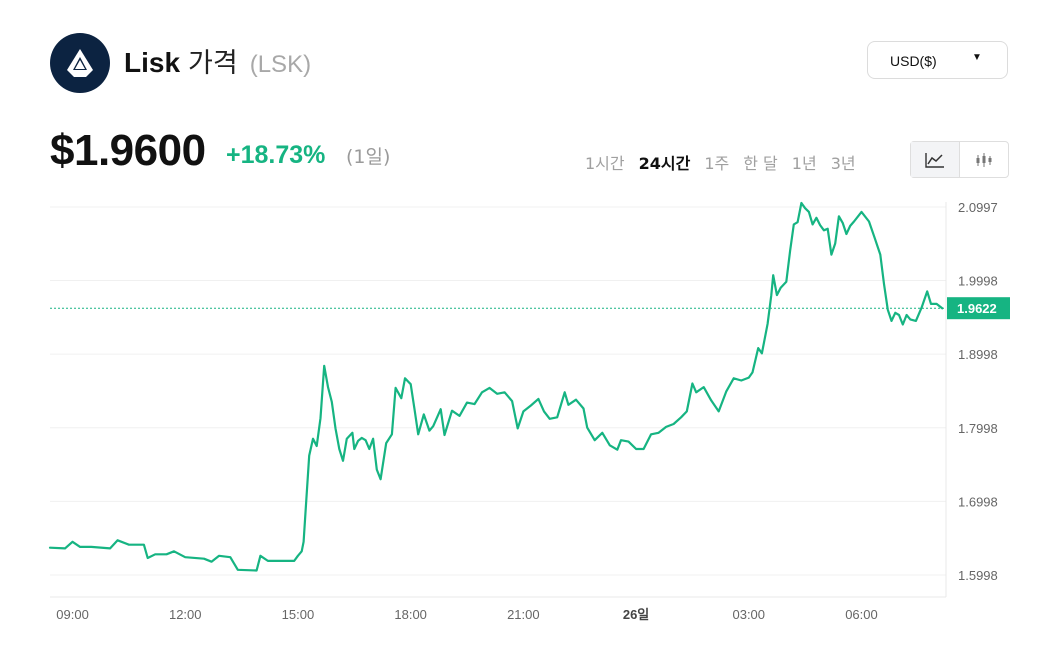 This screenshot has height=667, width=1064. I want to click on chart-type-toggle, so click(959, 159).